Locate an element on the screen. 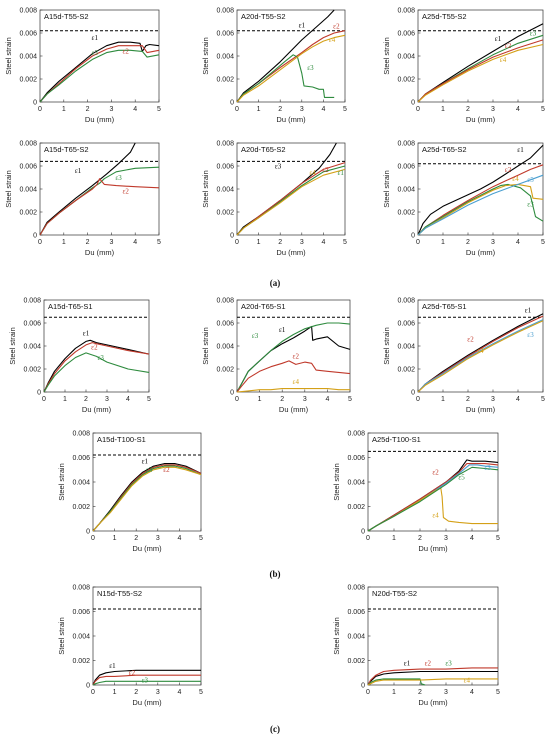 This screenshot has width=550, height=739. panel-title: A25d-T100-S1 is located at coordinates (396, 439).